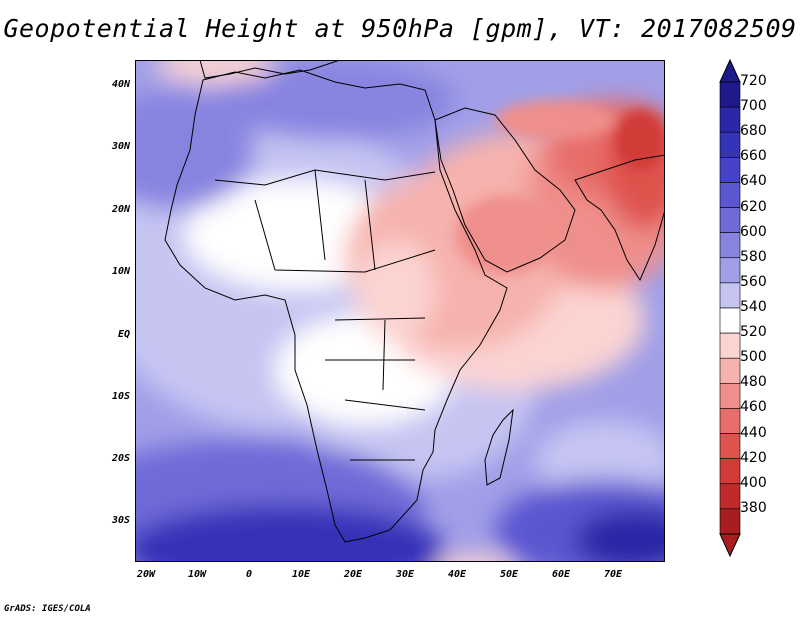  Describe the element at coordinates (730, 70) in the screenshot. I see `colorbar-top-arrow` at that location.